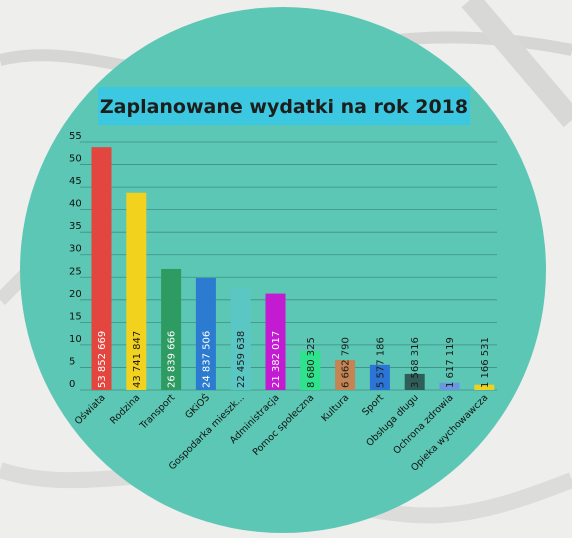 This screenshot has width=572, height=538. What do you see at coordinates (75, 339) in the screenshot?
I see `y-tick-label: 10` at bounding box center [75, 339].